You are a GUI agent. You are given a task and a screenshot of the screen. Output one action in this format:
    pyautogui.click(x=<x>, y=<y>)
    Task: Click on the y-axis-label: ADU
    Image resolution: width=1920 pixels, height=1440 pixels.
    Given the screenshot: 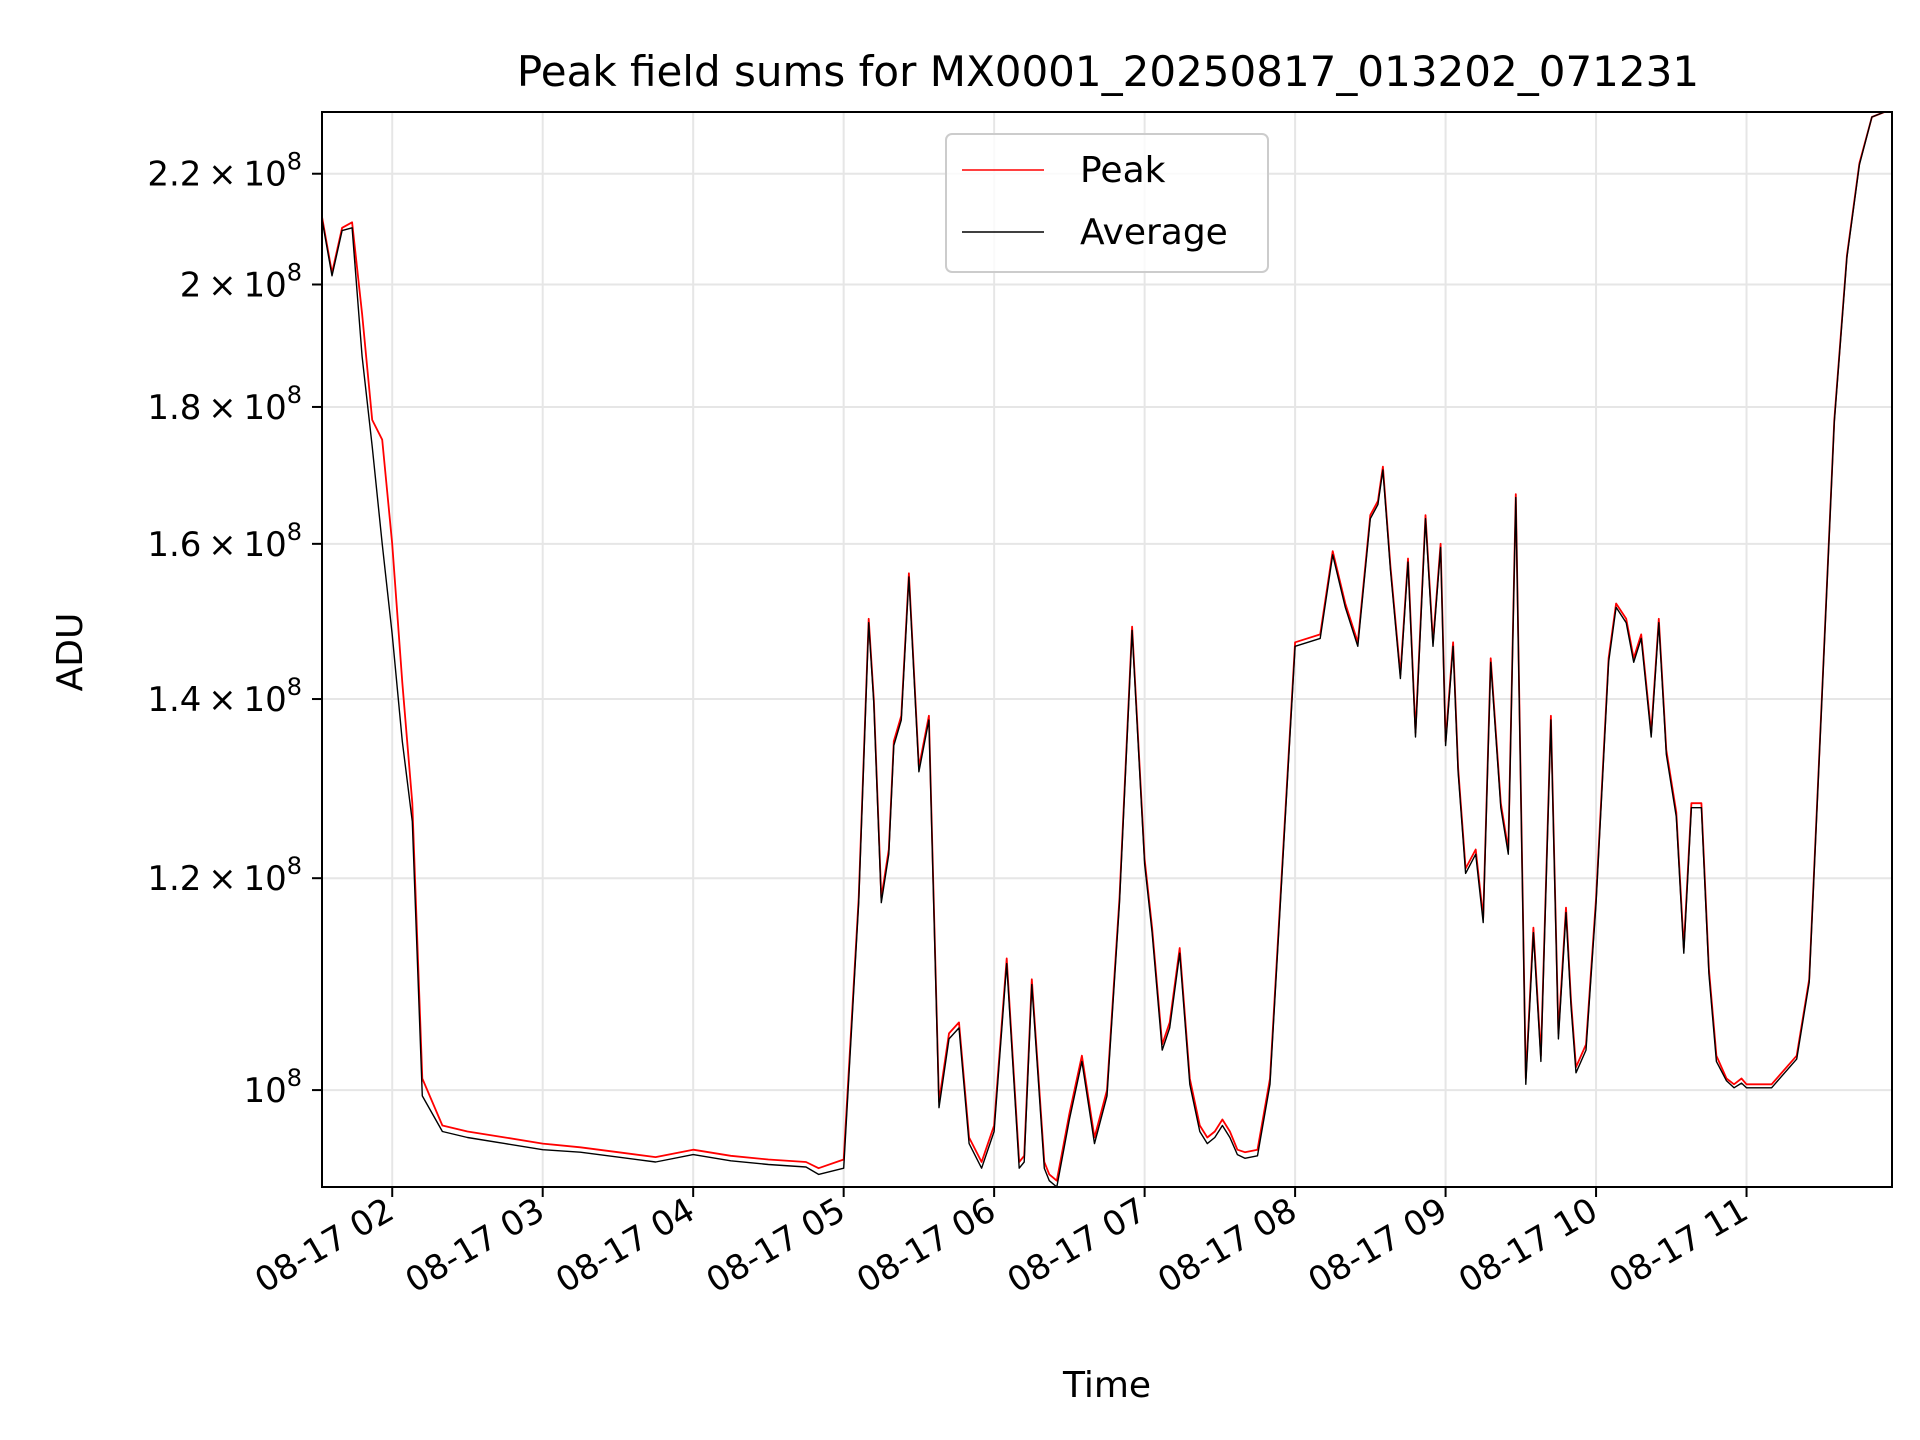 What is the action you would take?
    pyautogui.click(x=70, y=652)
    